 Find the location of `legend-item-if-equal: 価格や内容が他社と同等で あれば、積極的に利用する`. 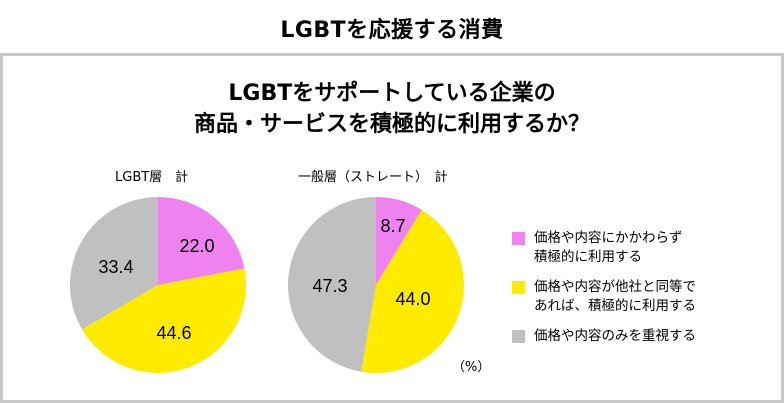

legend-item-if-equal: 価格や内容が他社と同等で あれば、積極的に利用する is located at coordinates (632, 297).